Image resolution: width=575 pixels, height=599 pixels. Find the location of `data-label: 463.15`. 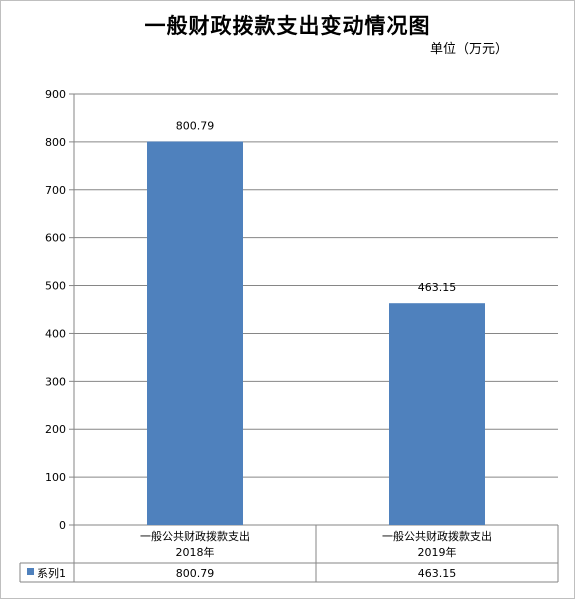

data-label: 463.15 is located at coordinates (437, 287).